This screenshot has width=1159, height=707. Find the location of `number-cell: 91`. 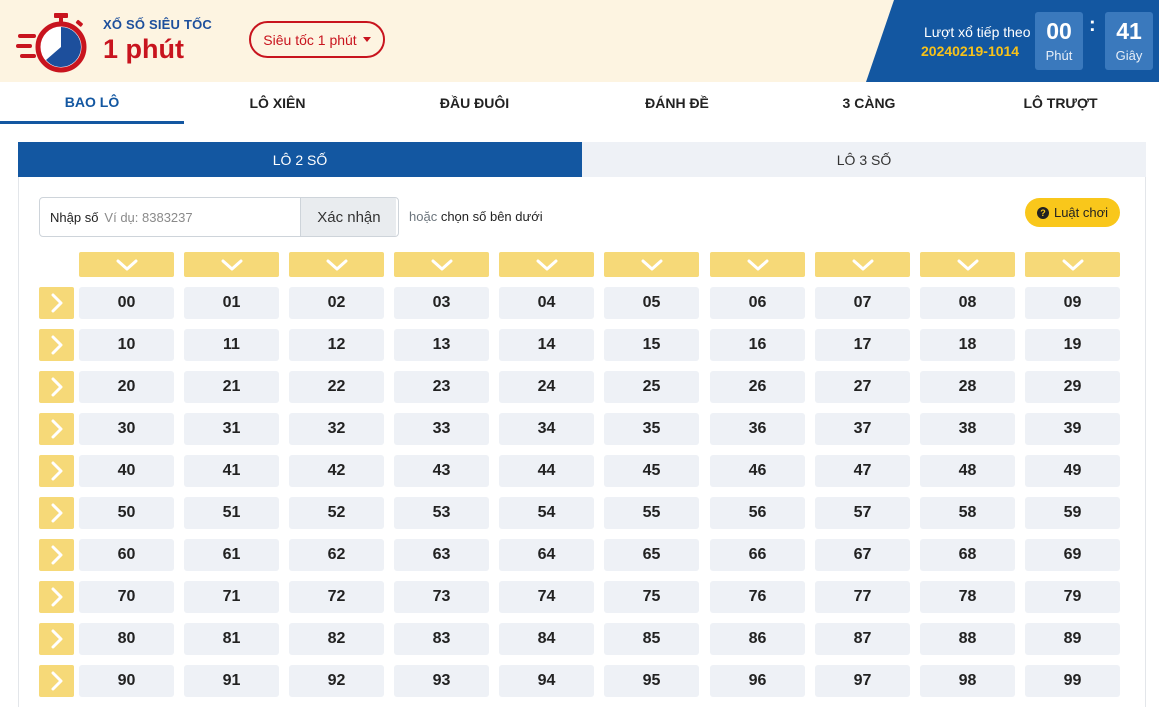

number-cell: 91 is located at coordinates (231, 681).